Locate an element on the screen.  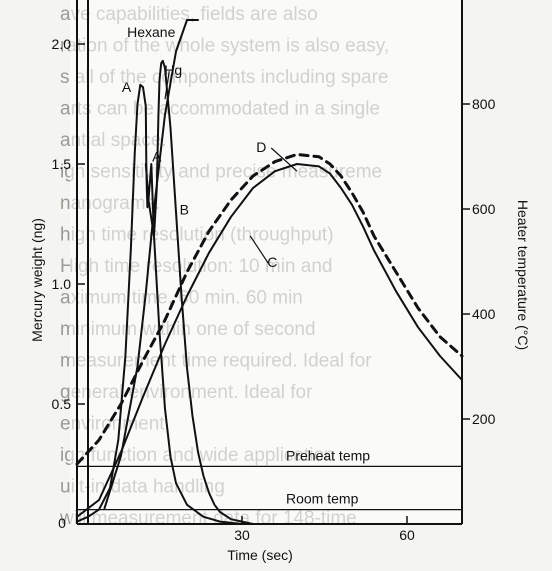
x-tick-label: 30 is located at coordinates (242, 535).